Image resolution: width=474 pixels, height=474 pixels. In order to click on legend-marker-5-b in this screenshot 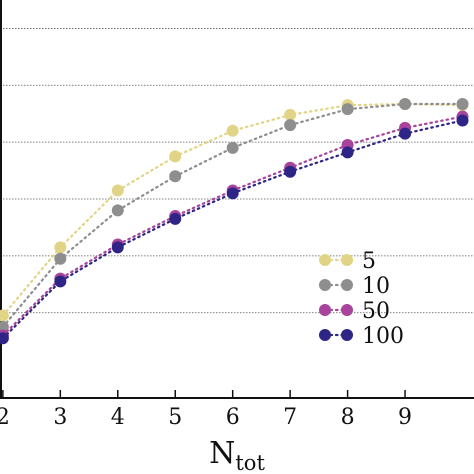, I will do `click(347, 260)`.